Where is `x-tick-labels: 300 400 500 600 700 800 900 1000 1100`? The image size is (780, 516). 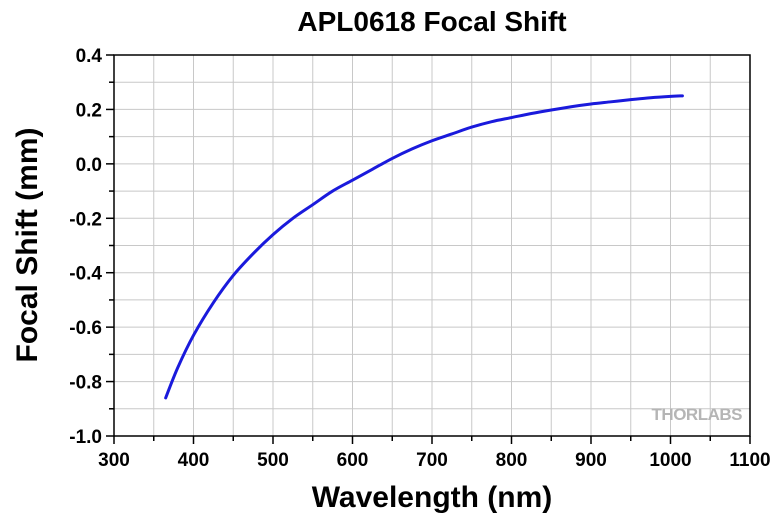
x-tick-labels: 300 400 500 600 700 800 900 1000 1100 is located at coordinates (434, 460).